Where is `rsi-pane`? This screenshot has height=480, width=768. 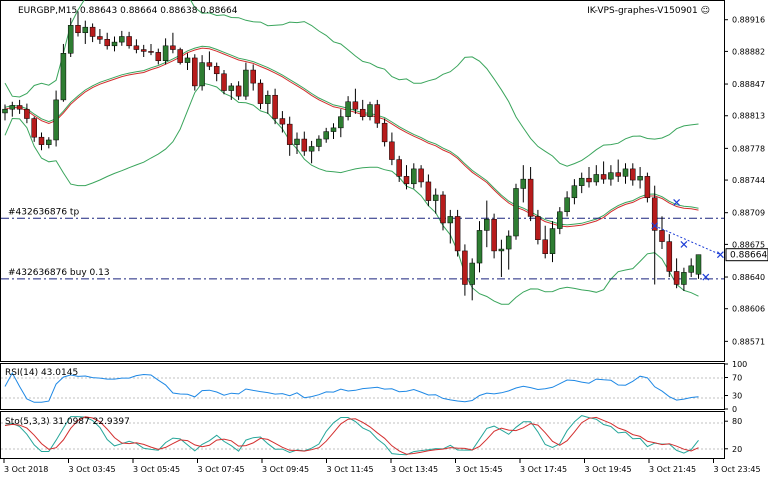 rsi-pane is located at coordinates (362, 386).